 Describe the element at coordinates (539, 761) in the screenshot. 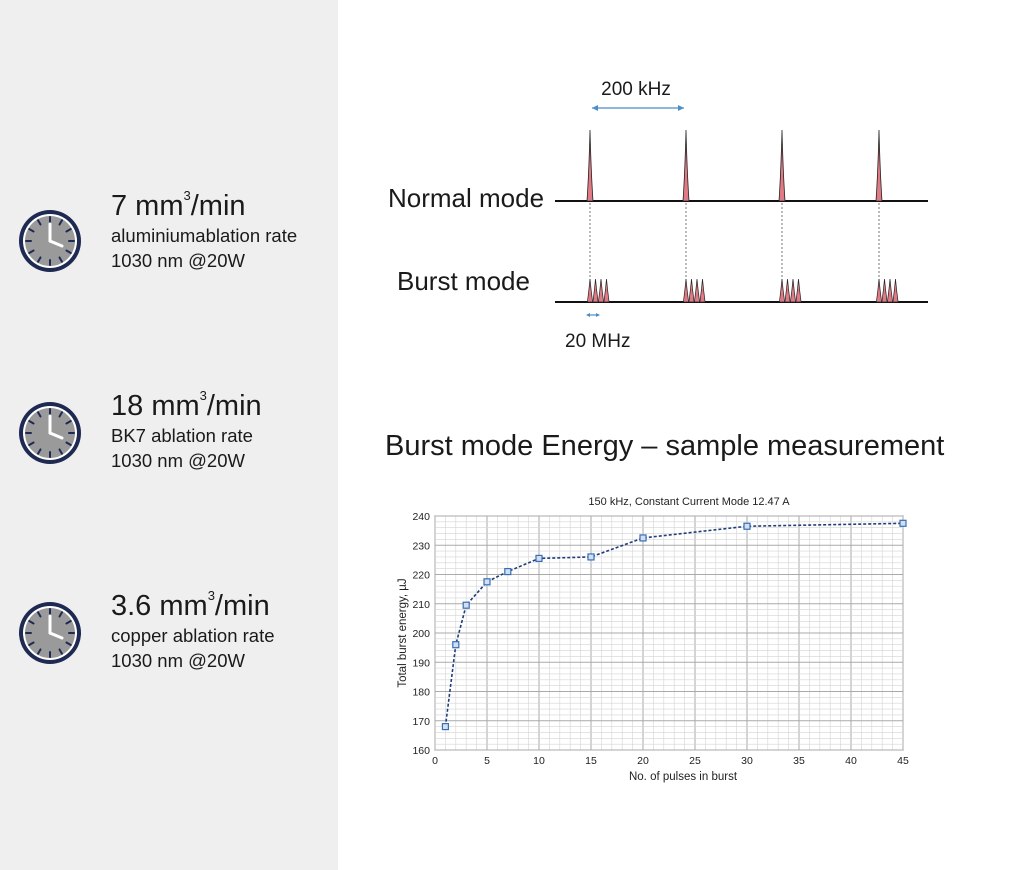

I see `x-tick-label: 10` at that location.